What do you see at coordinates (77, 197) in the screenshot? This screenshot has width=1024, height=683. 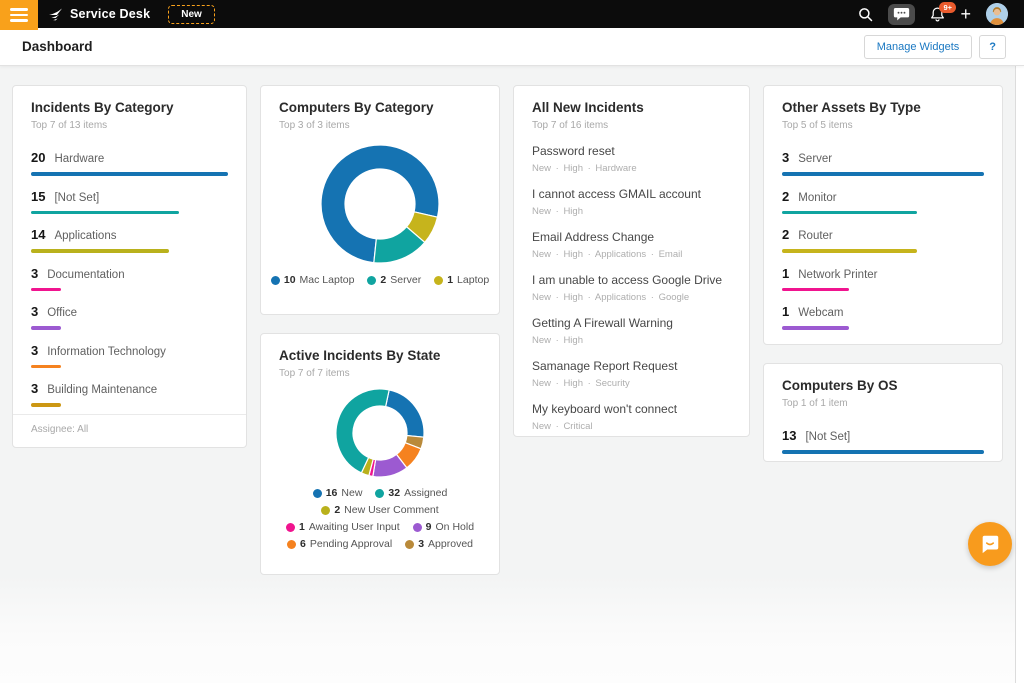 I see `category-label: [Not Set]` at bounding box center [77, 197].